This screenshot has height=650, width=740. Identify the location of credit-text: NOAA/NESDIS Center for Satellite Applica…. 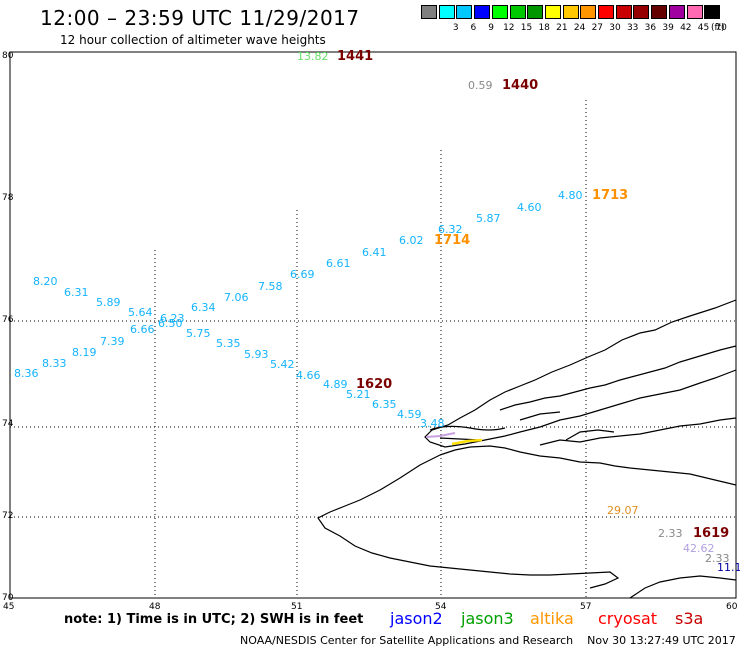
(407, 640).